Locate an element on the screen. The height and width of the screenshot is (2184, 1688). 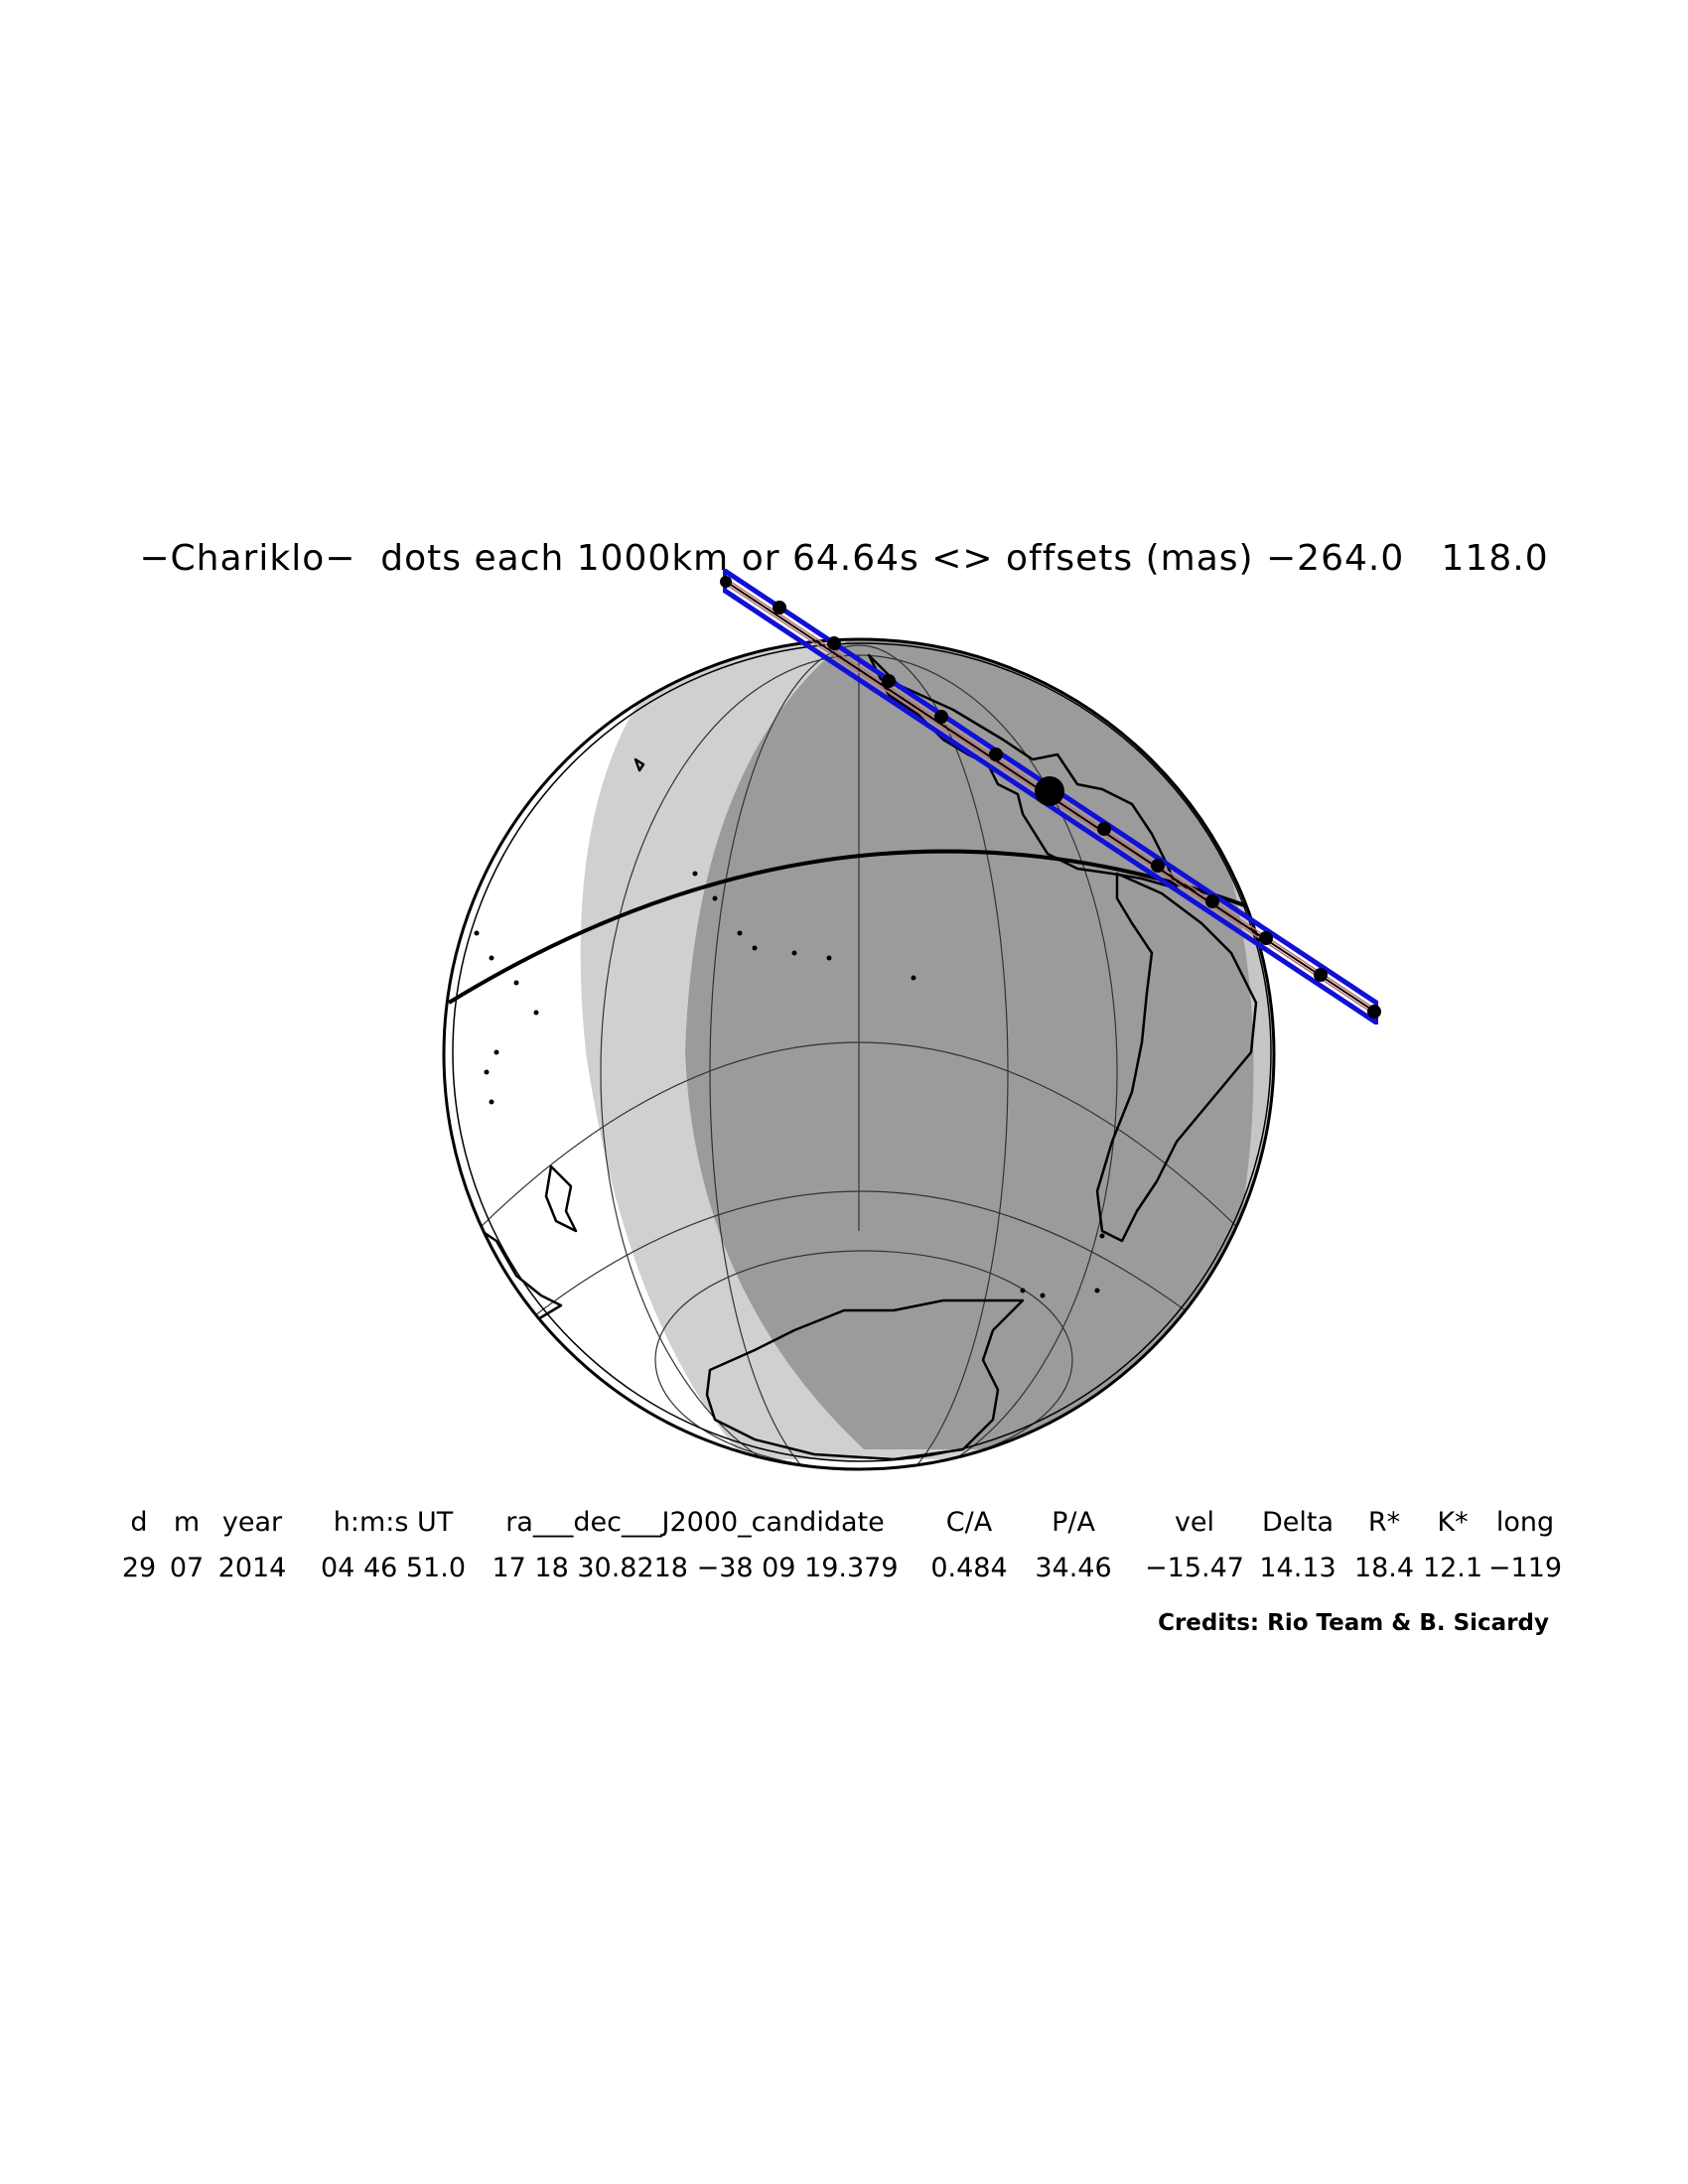
value-long: −119 is located at coordinates (1525, 1568).